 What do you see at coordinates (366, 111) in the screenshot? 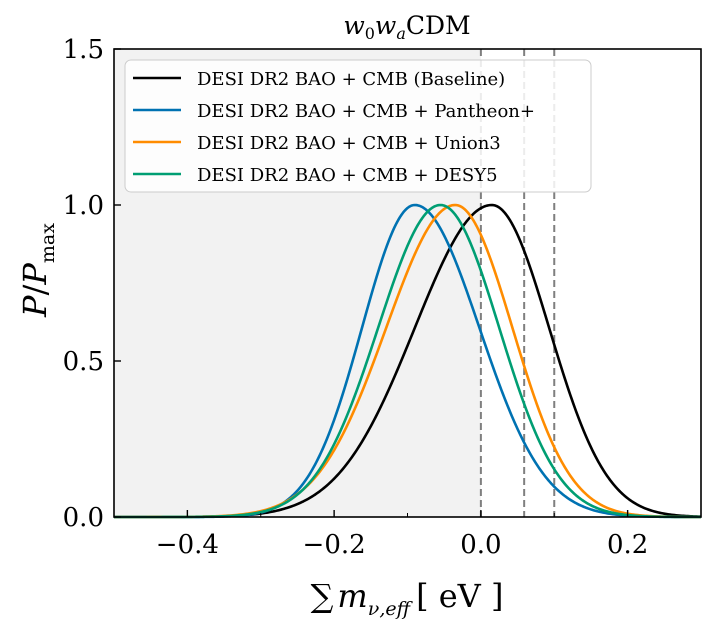
I see `legend-label-1: DESI DR2 BAO + CMB + Pantheon+` at bounding box center [366, 111].